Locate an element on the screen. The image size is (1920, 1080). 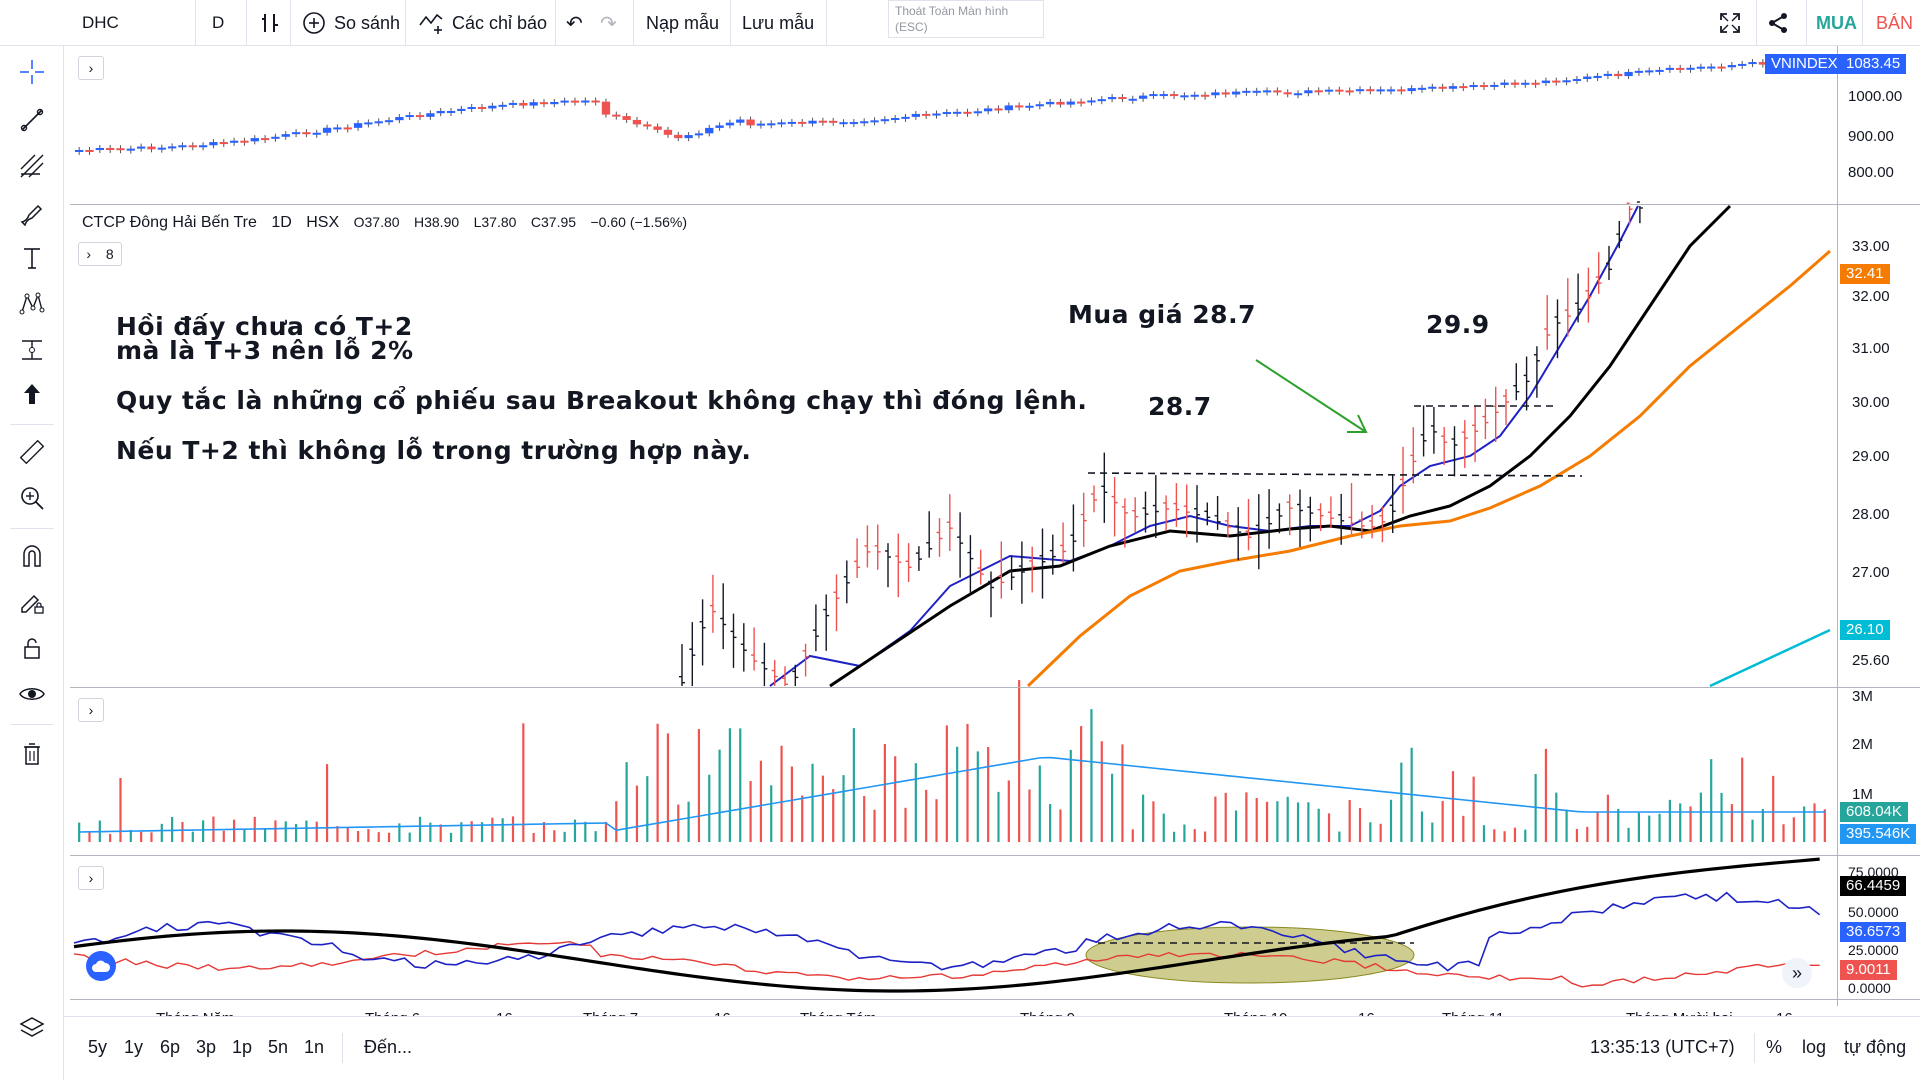
scroll-to-realtime-button: » is located at coordinates (1797, 973).